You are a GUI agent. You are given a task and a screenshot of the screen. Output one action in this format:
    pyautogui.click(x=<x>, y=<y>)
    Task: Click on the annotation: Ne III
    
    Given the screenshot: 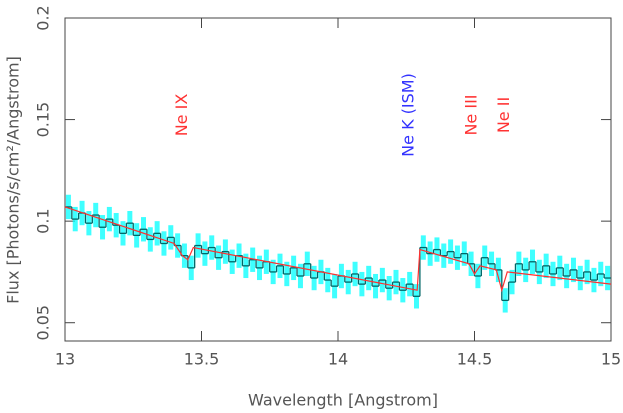 What is the action you would take?
    pyautogui.click(x=470, y=114)
    